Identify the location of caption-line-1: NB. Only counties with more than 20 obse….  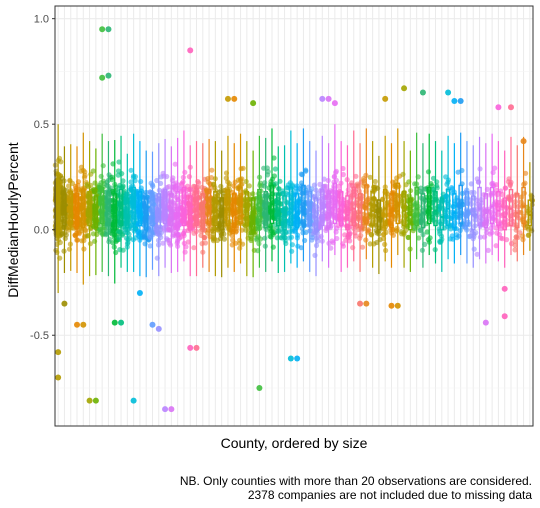
(355, 481).